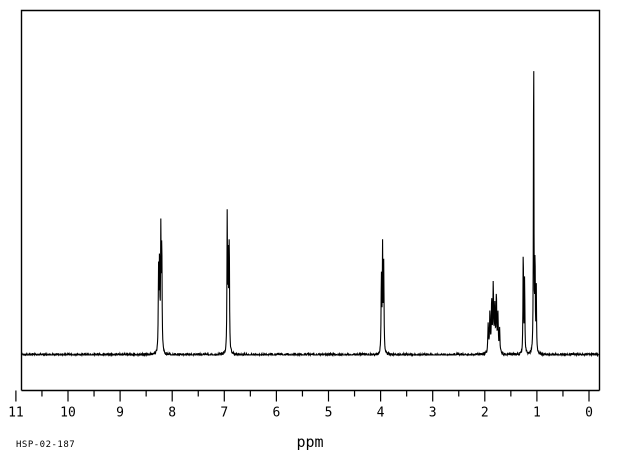  I want to click on axis-tick-label: 3, so click(433, 413).